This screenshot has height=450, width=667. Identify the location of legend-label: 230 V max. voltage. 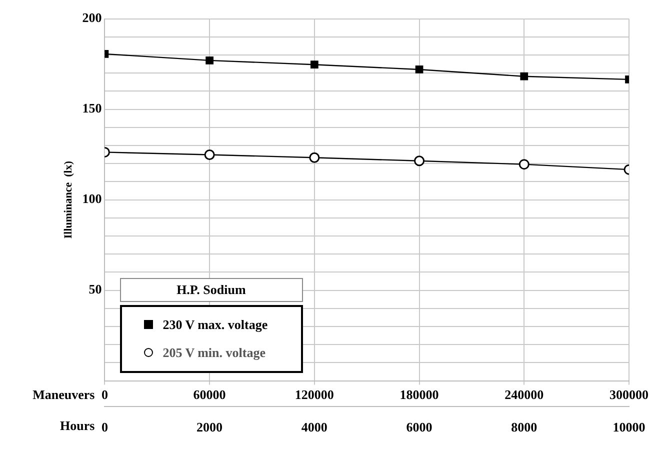
(215, 324).